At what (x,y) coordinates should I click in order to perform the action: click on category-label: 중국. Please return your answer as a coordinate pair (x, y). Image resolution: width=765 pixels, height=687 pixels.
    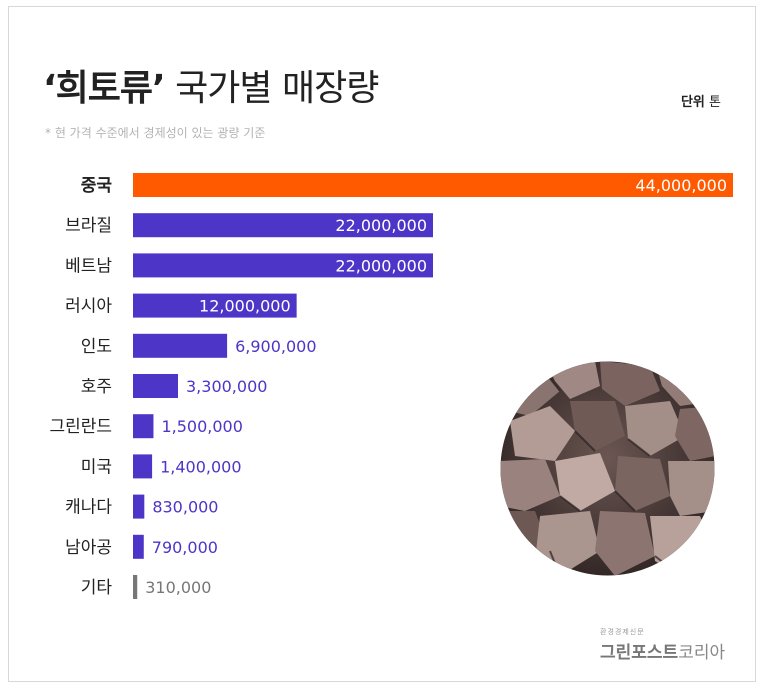
    Looking at the image, I should click on (97, 186).